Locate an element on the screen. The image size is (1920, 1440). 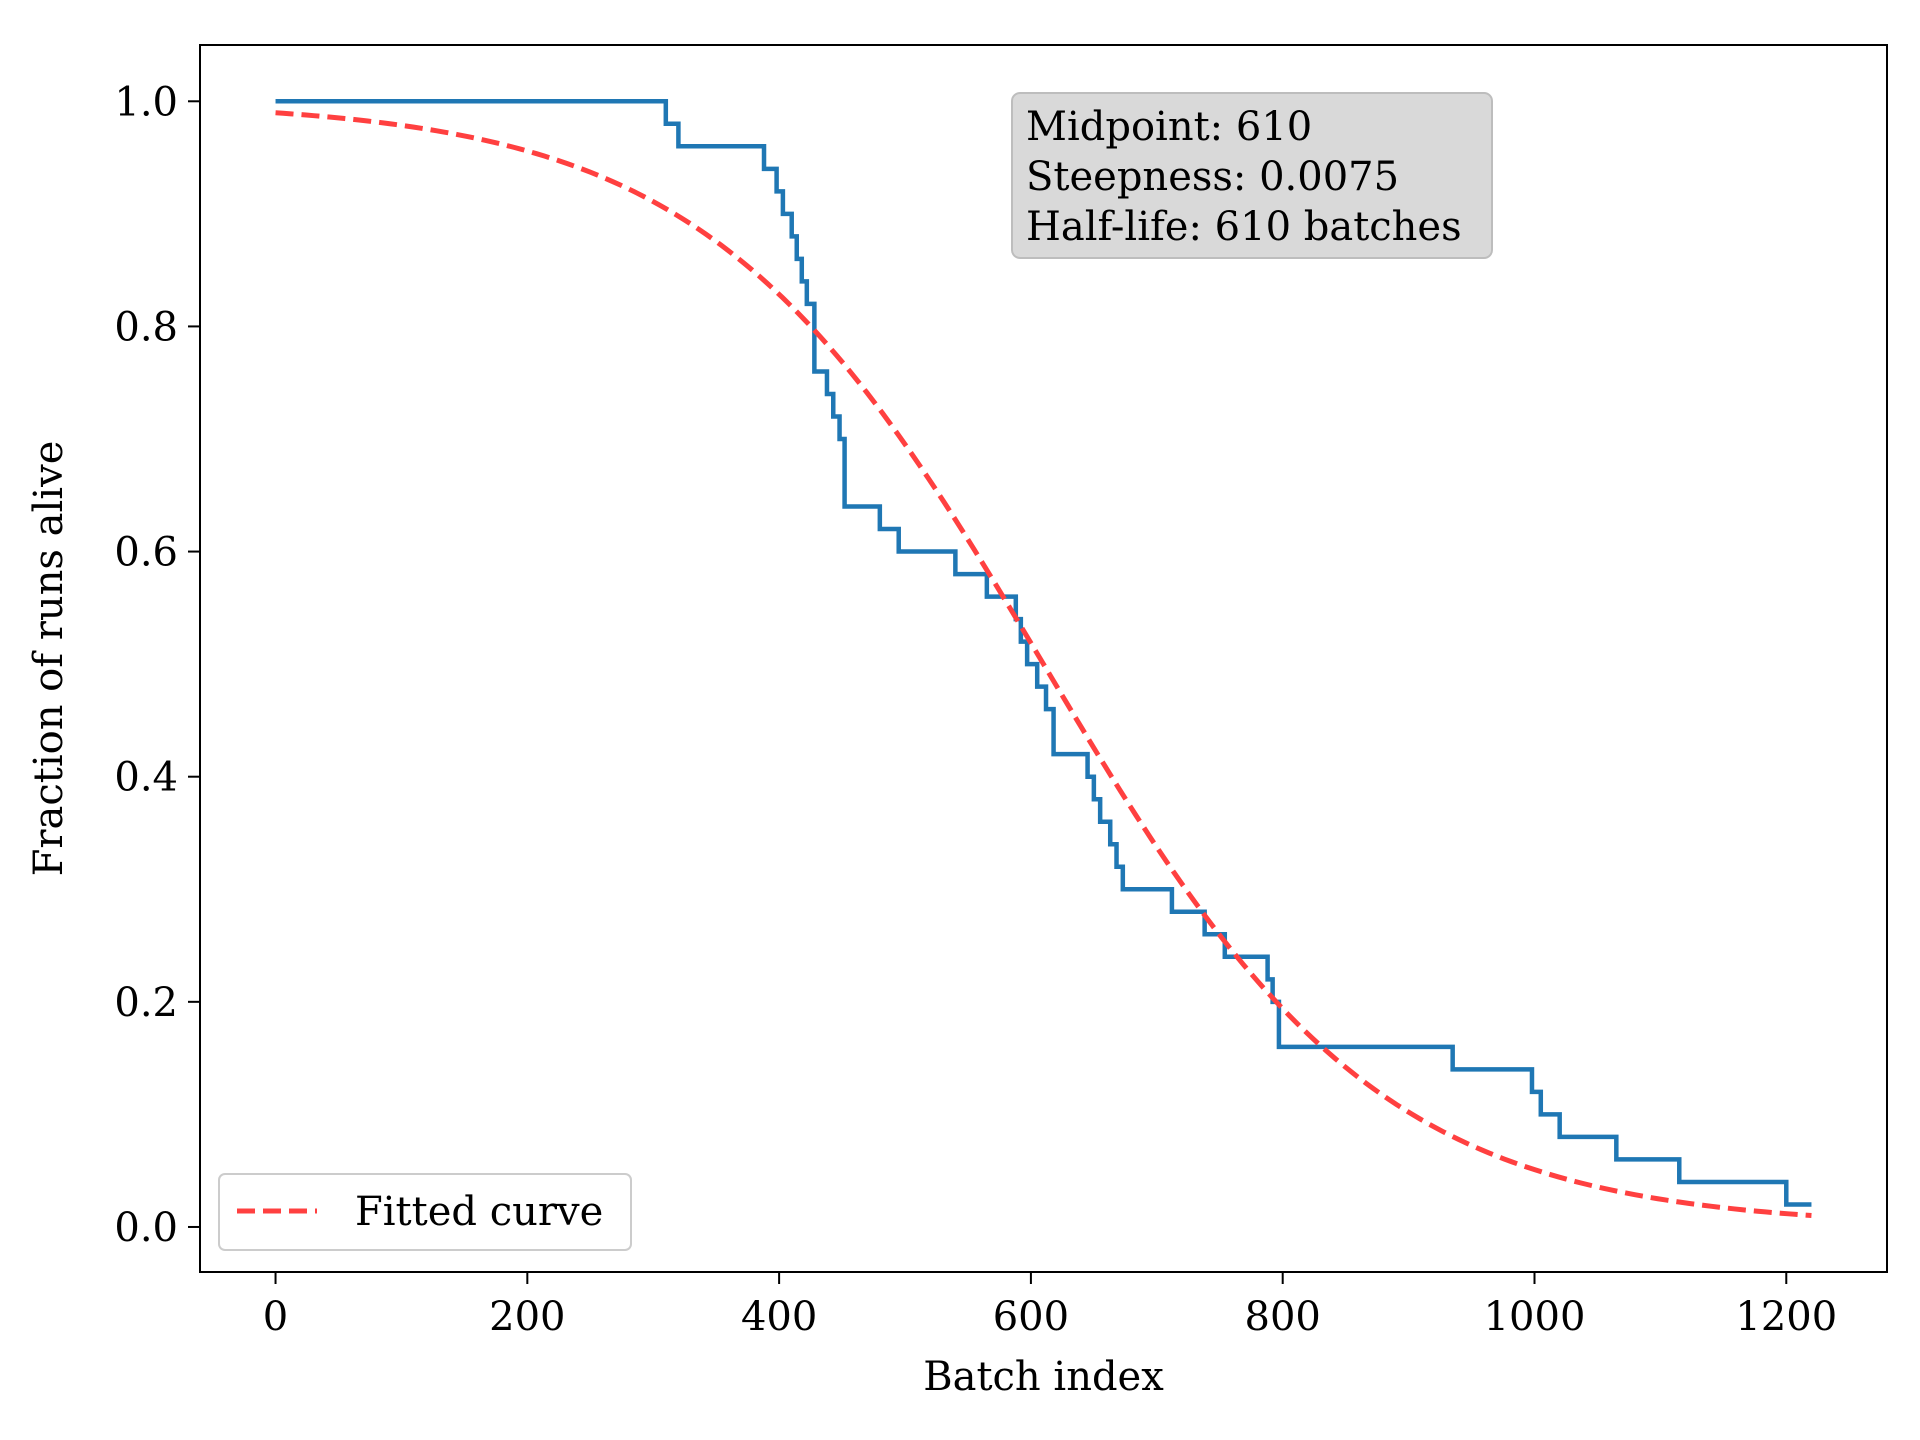
x-tick-label: 1200 is located at coordinates (1786, 1317).